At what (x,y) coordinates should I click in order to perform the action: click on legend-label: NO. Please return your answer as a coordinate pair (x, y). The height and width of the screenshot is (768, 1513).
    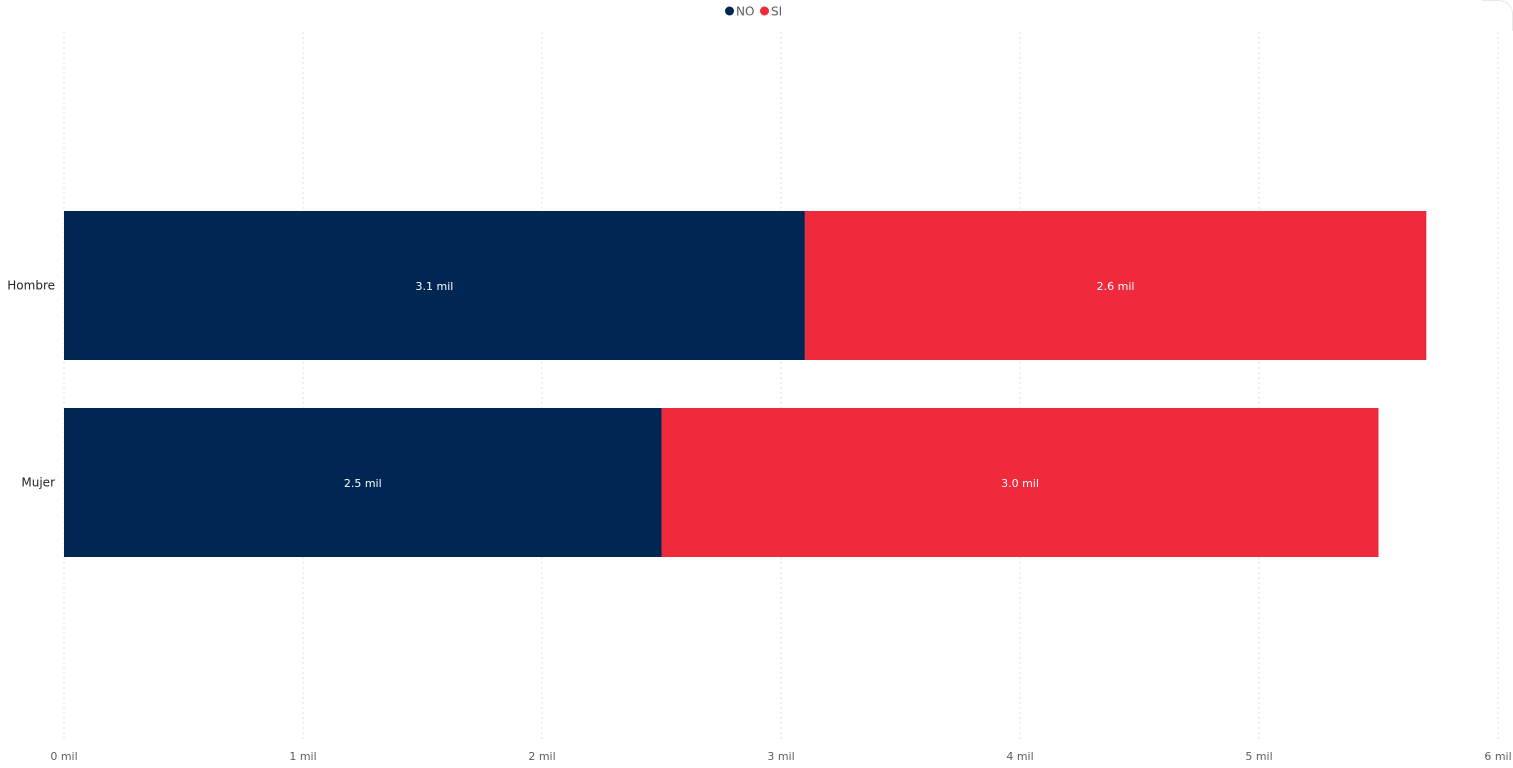
    Looking at the image, I should click on (745, 12).